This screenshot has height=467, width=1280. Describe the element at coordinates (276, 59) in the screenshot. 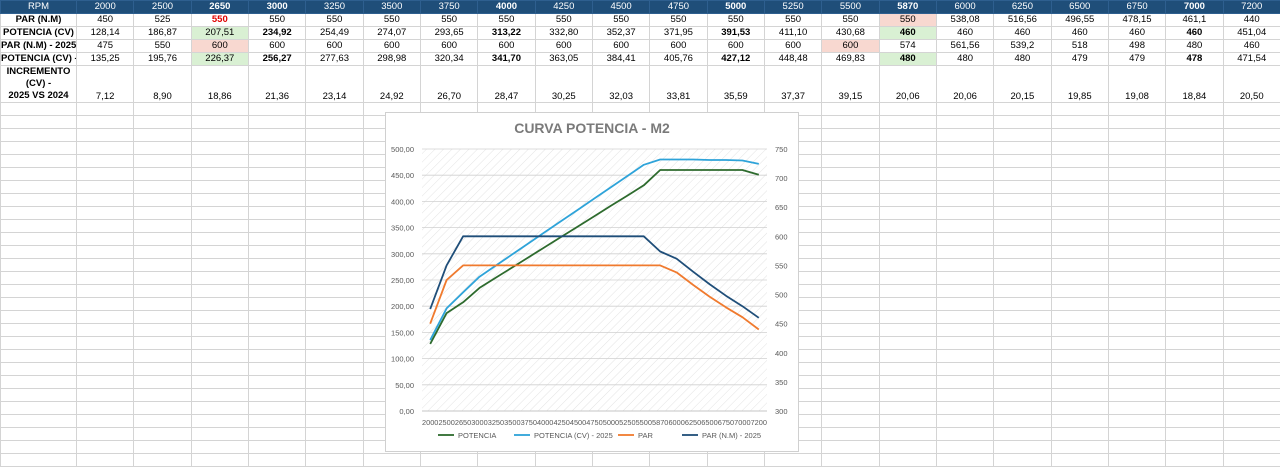

I see `table-cell: 256,27` at that location.